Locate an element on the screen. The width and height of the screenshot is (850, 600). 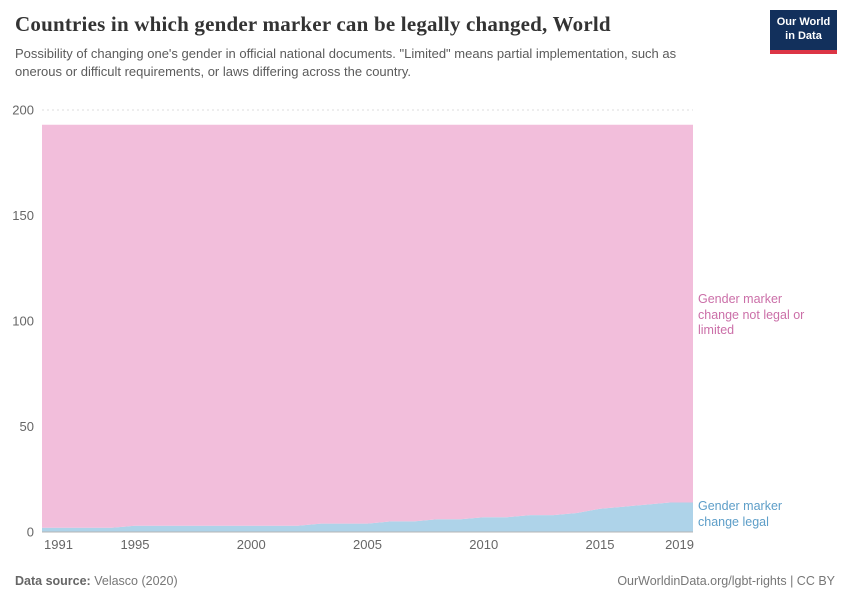
data-source-value: Velasco (2020) is located at coordinates (136, 581).